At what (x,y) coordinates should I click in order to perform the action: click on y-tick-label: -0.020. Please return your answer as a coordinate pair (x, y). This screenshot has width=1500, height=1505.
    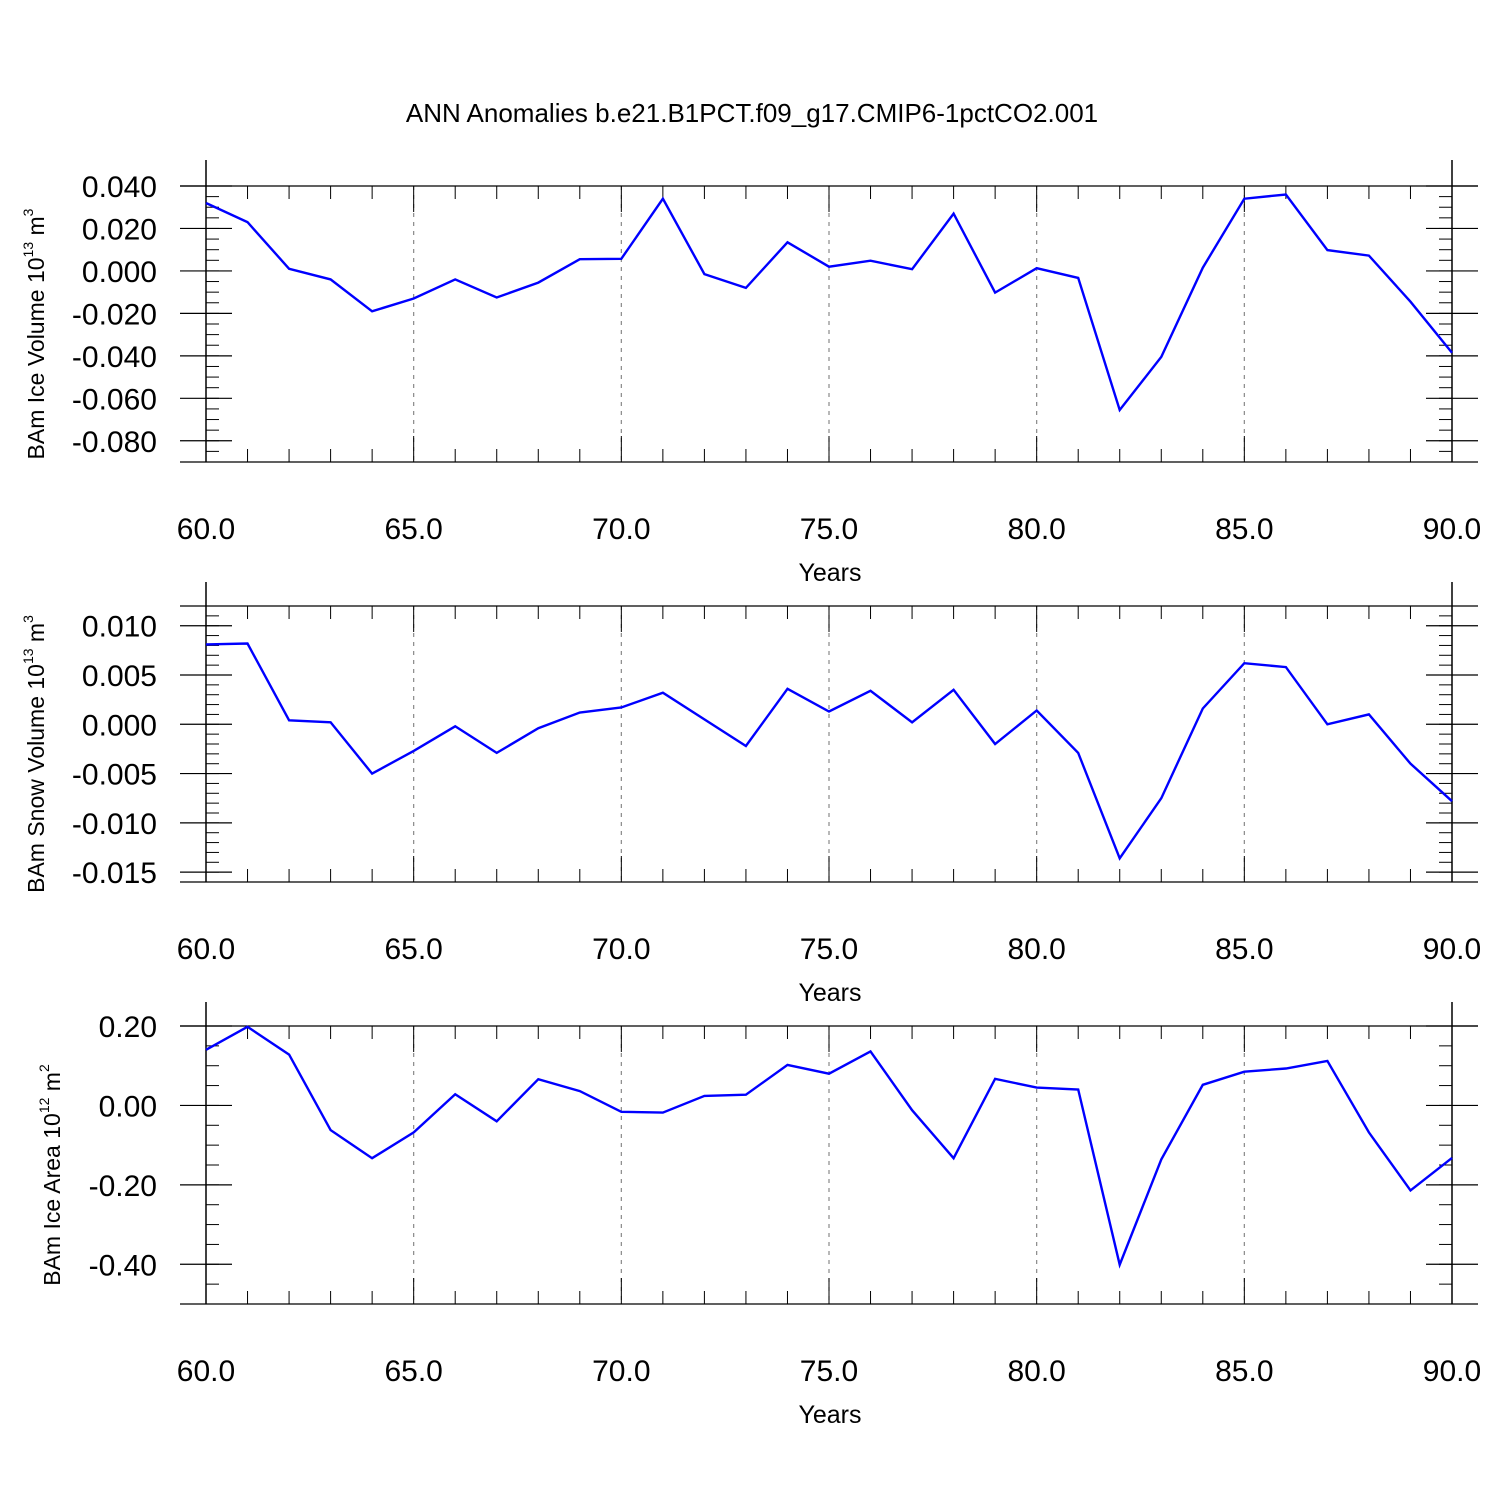
    Looking at the image, I should click on (114, 314).